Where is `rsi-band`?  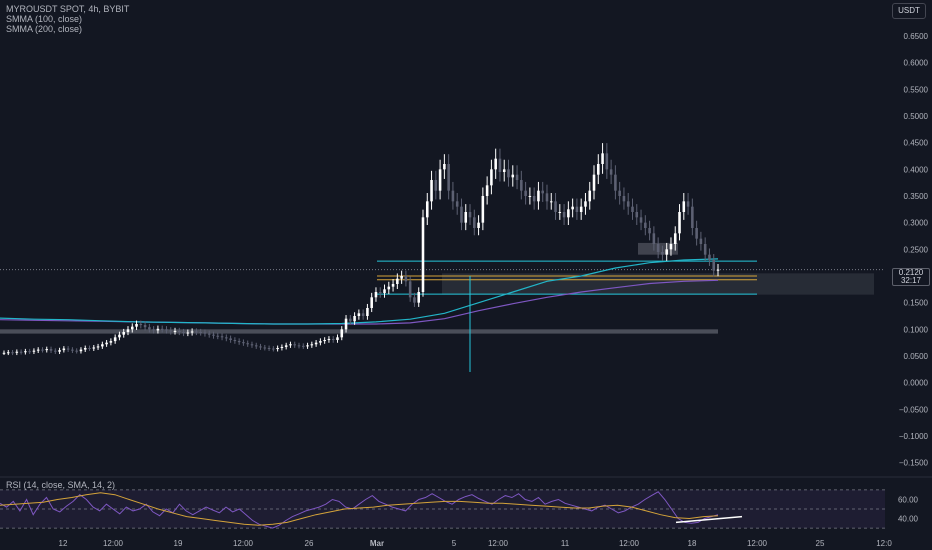 rsi-band is located at coordinates (442, 509).